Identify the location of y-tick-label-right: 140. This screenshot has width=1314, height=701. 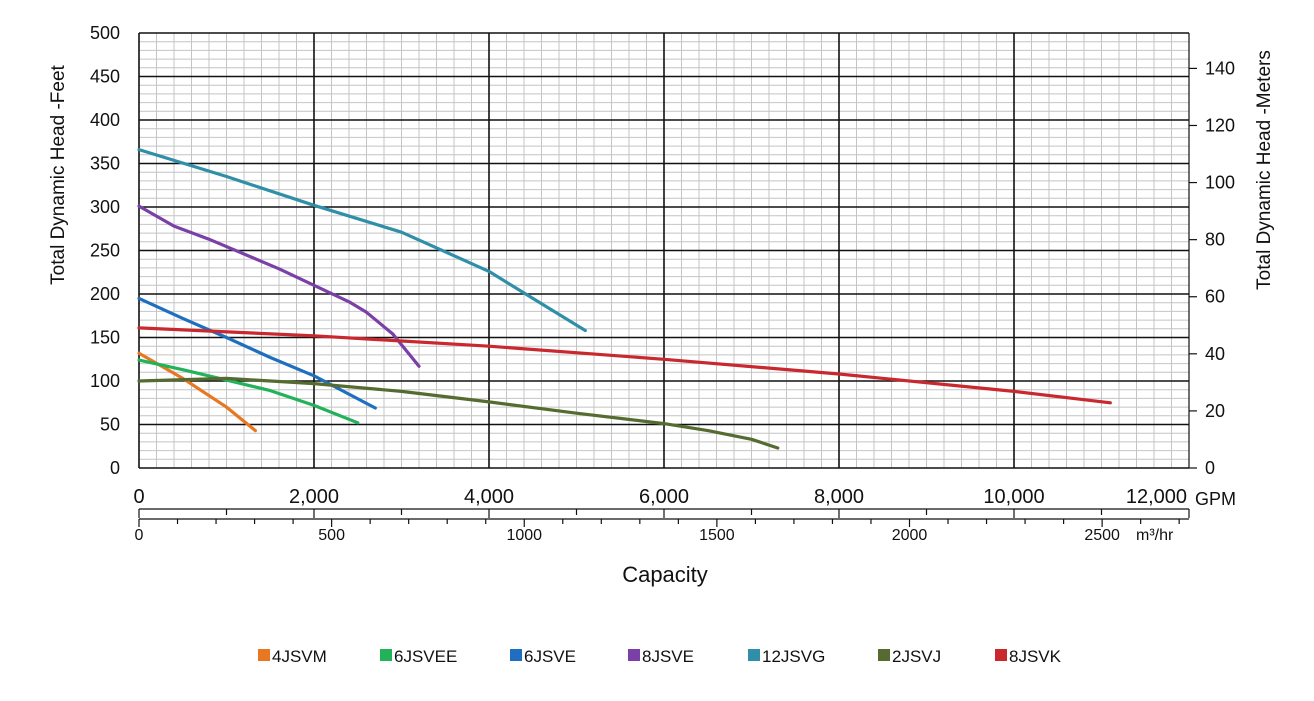
(1220, 68).